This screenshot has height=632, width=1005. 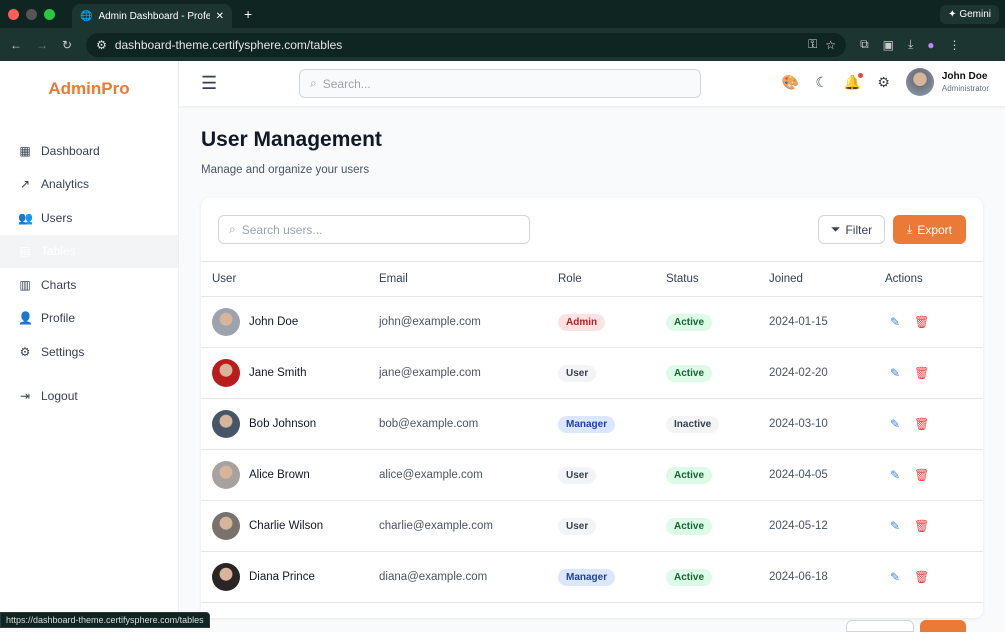 What do you see at coordinates (209, 83) in the screenshot?
I see `menu-toggle-icon: ☰` at bounding box center [209, 83].